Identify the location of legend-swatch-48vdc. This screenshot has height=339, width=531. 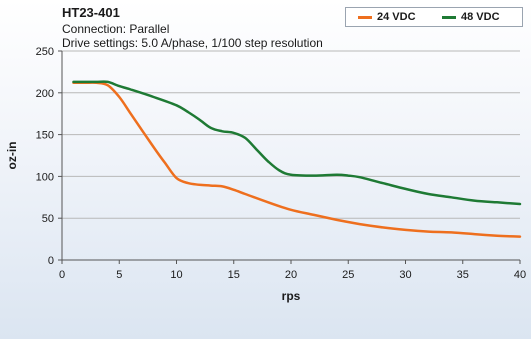
(449, 17).